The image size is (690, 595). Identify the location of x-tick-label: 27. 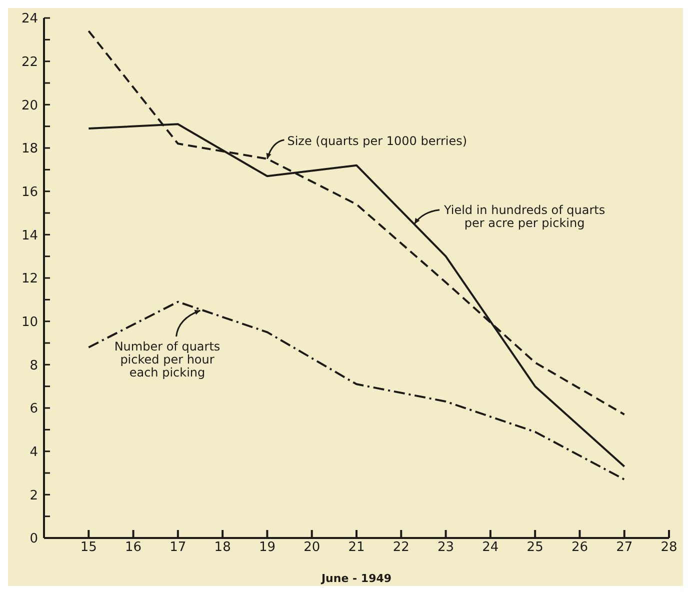
(624, 548).